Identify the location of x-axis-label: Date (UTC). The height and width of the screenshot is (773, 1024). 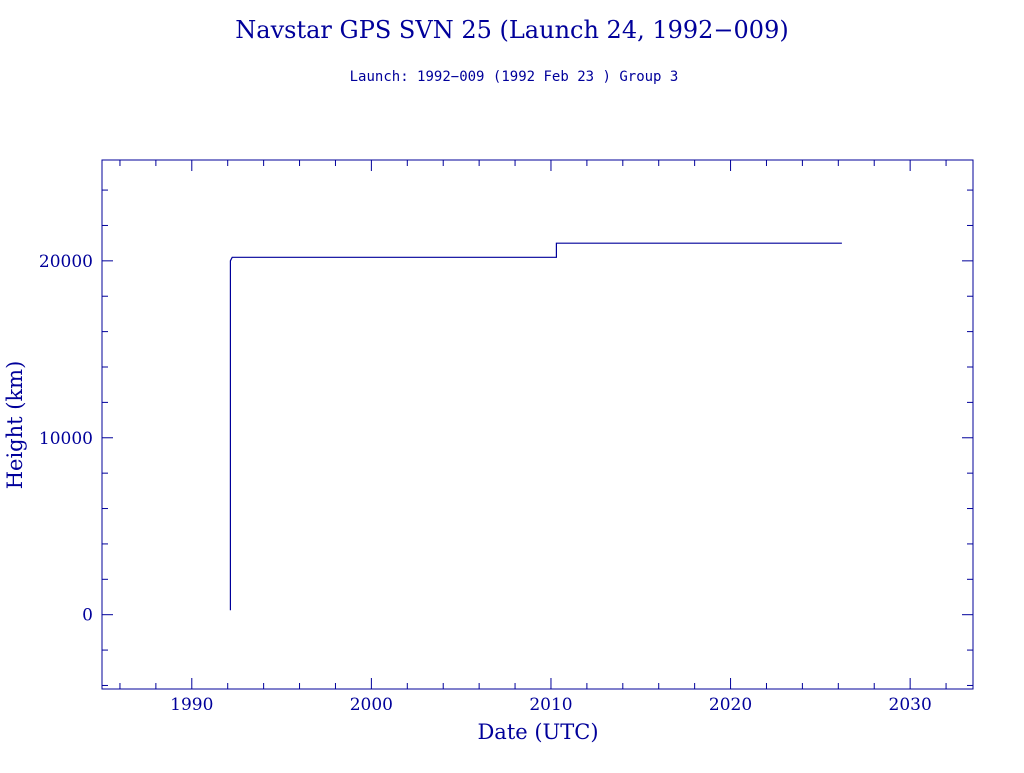
(537, 732).